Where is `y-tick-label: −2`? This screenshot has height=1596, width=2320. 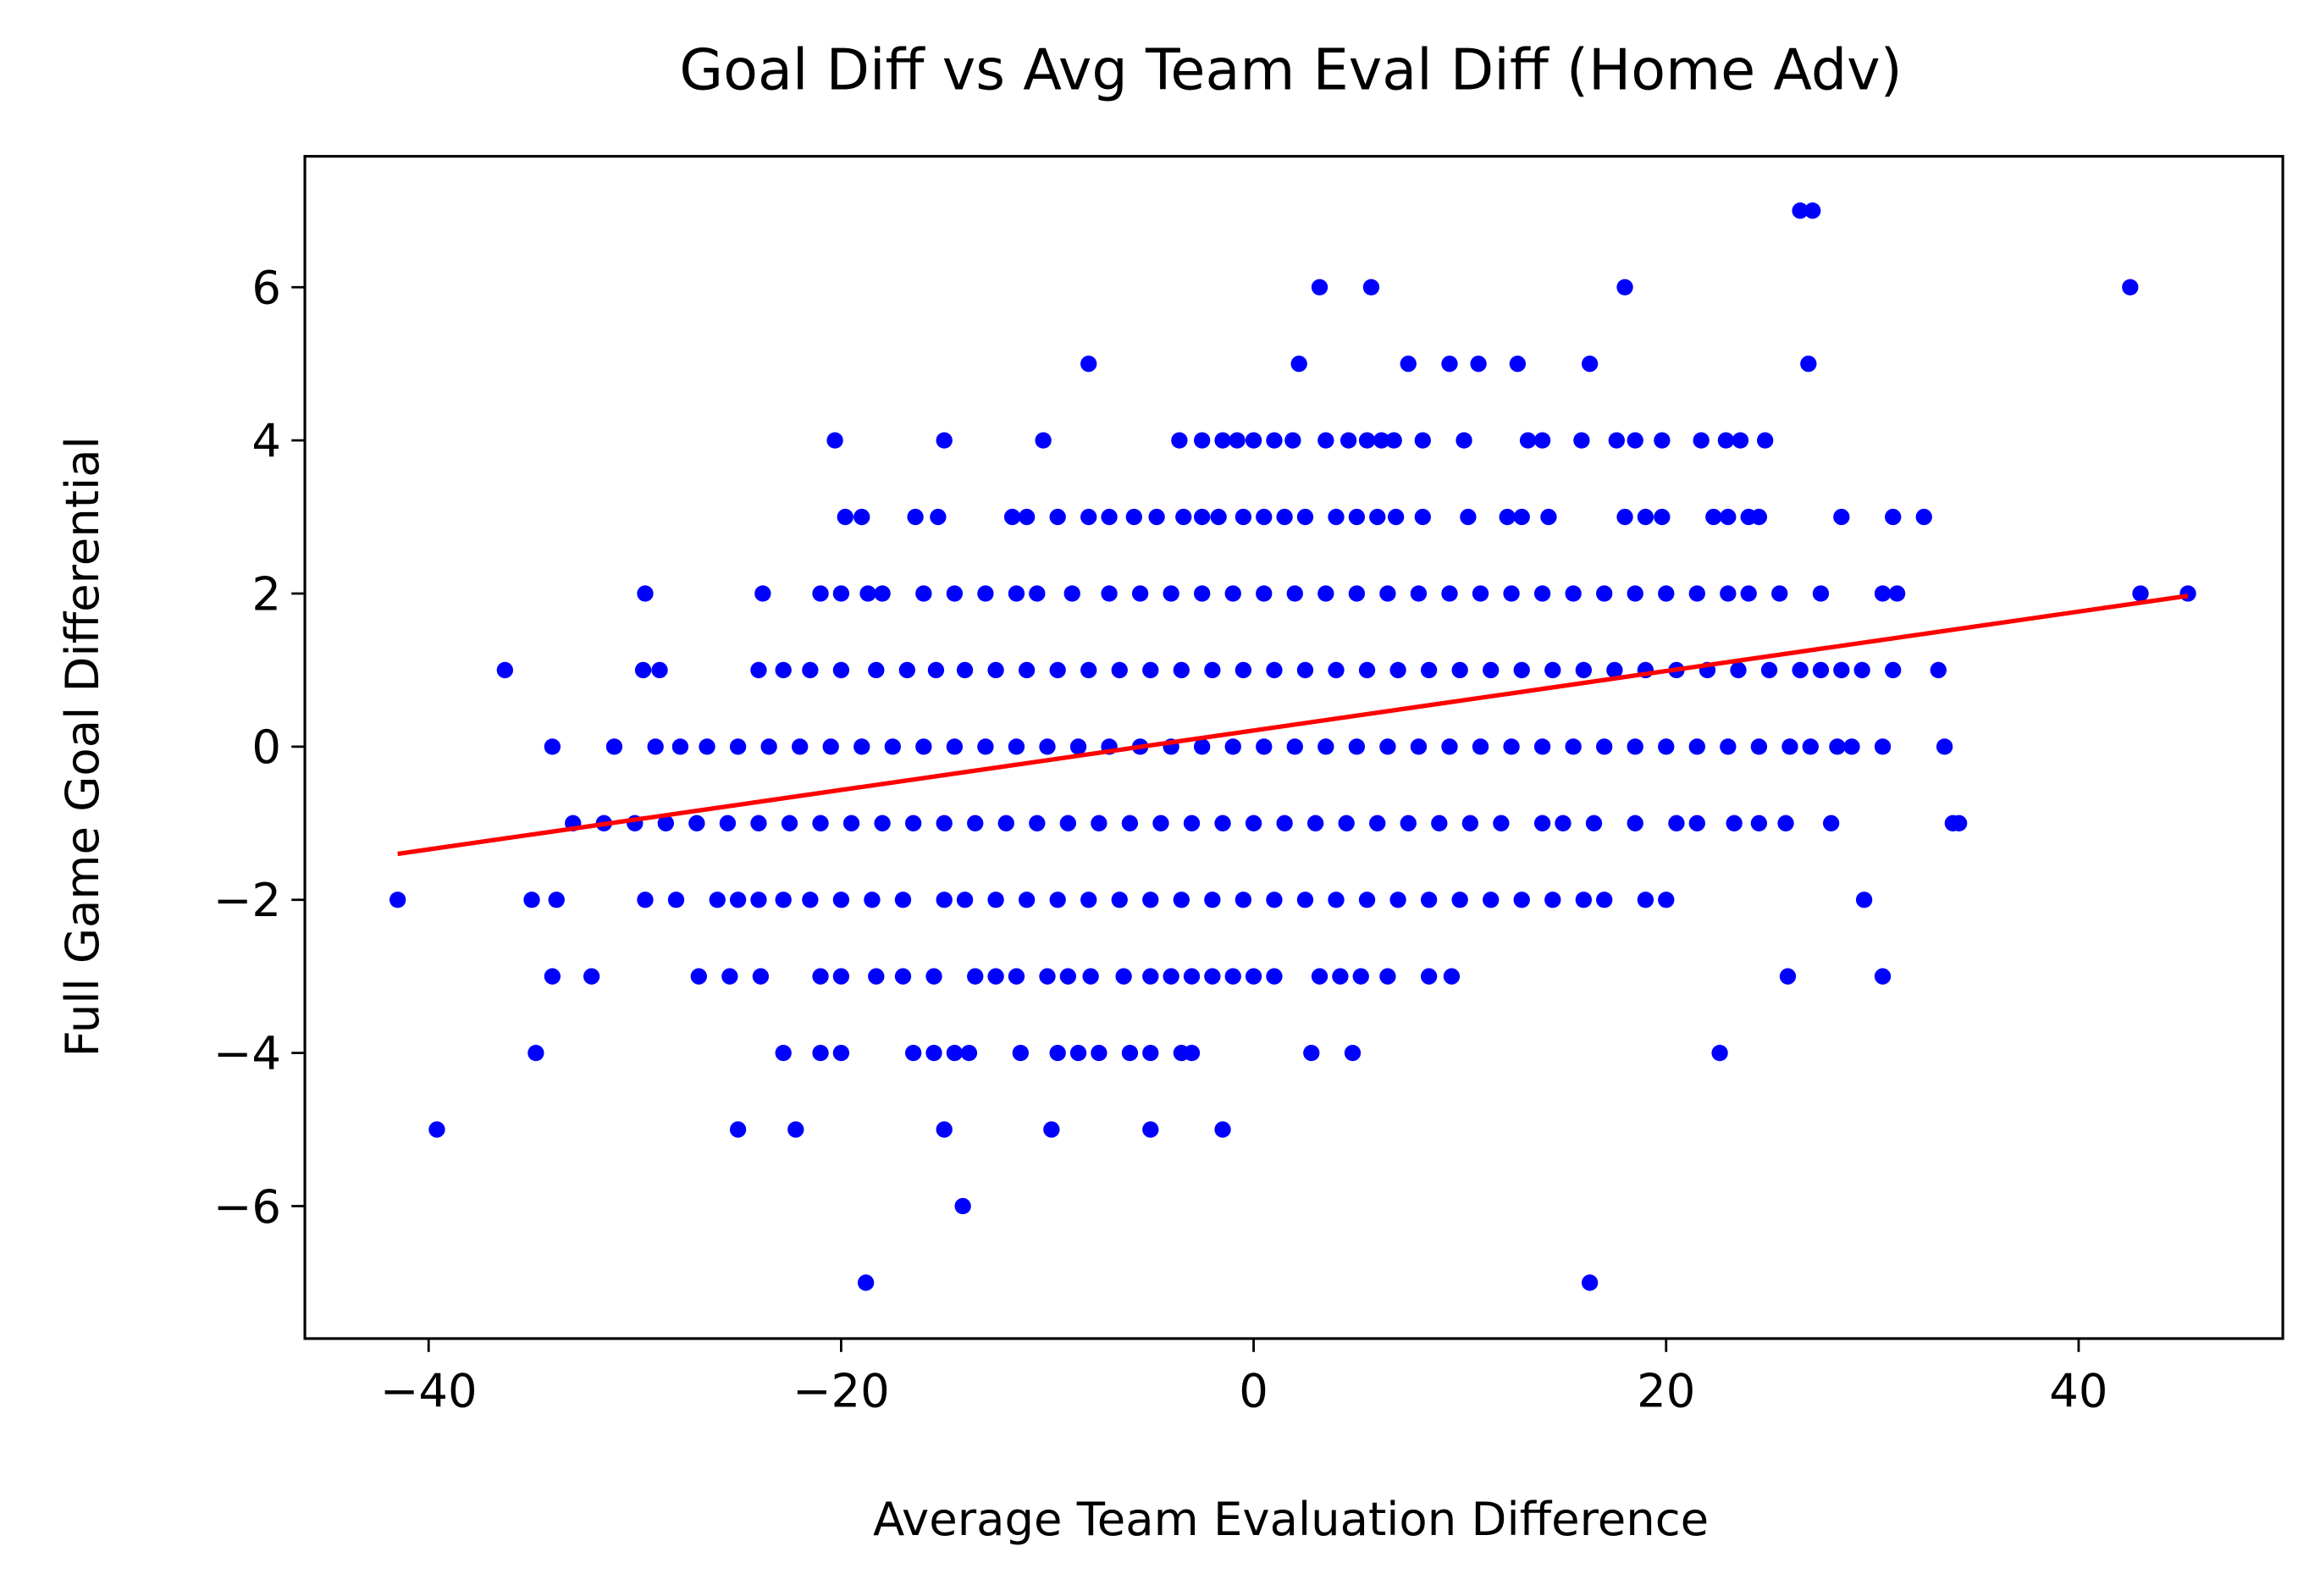 y-tick-label: −2 is located at coordinates (247, 900).